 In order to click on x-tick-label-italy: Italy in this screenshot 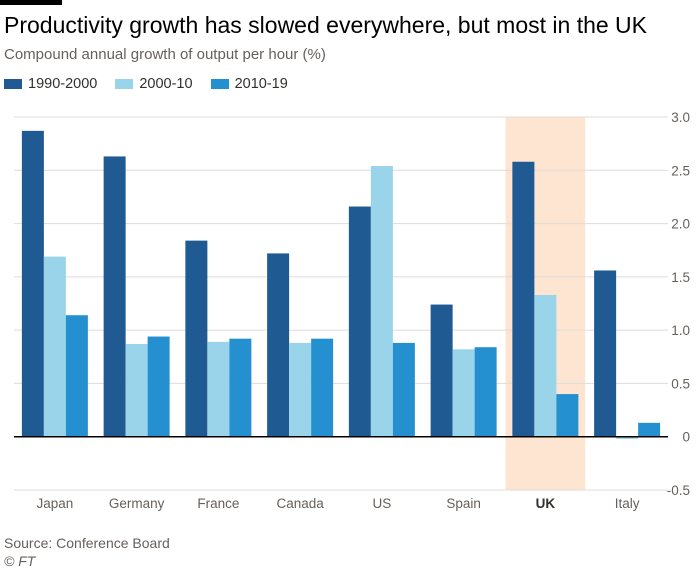, I will do `click(627, 503)`.